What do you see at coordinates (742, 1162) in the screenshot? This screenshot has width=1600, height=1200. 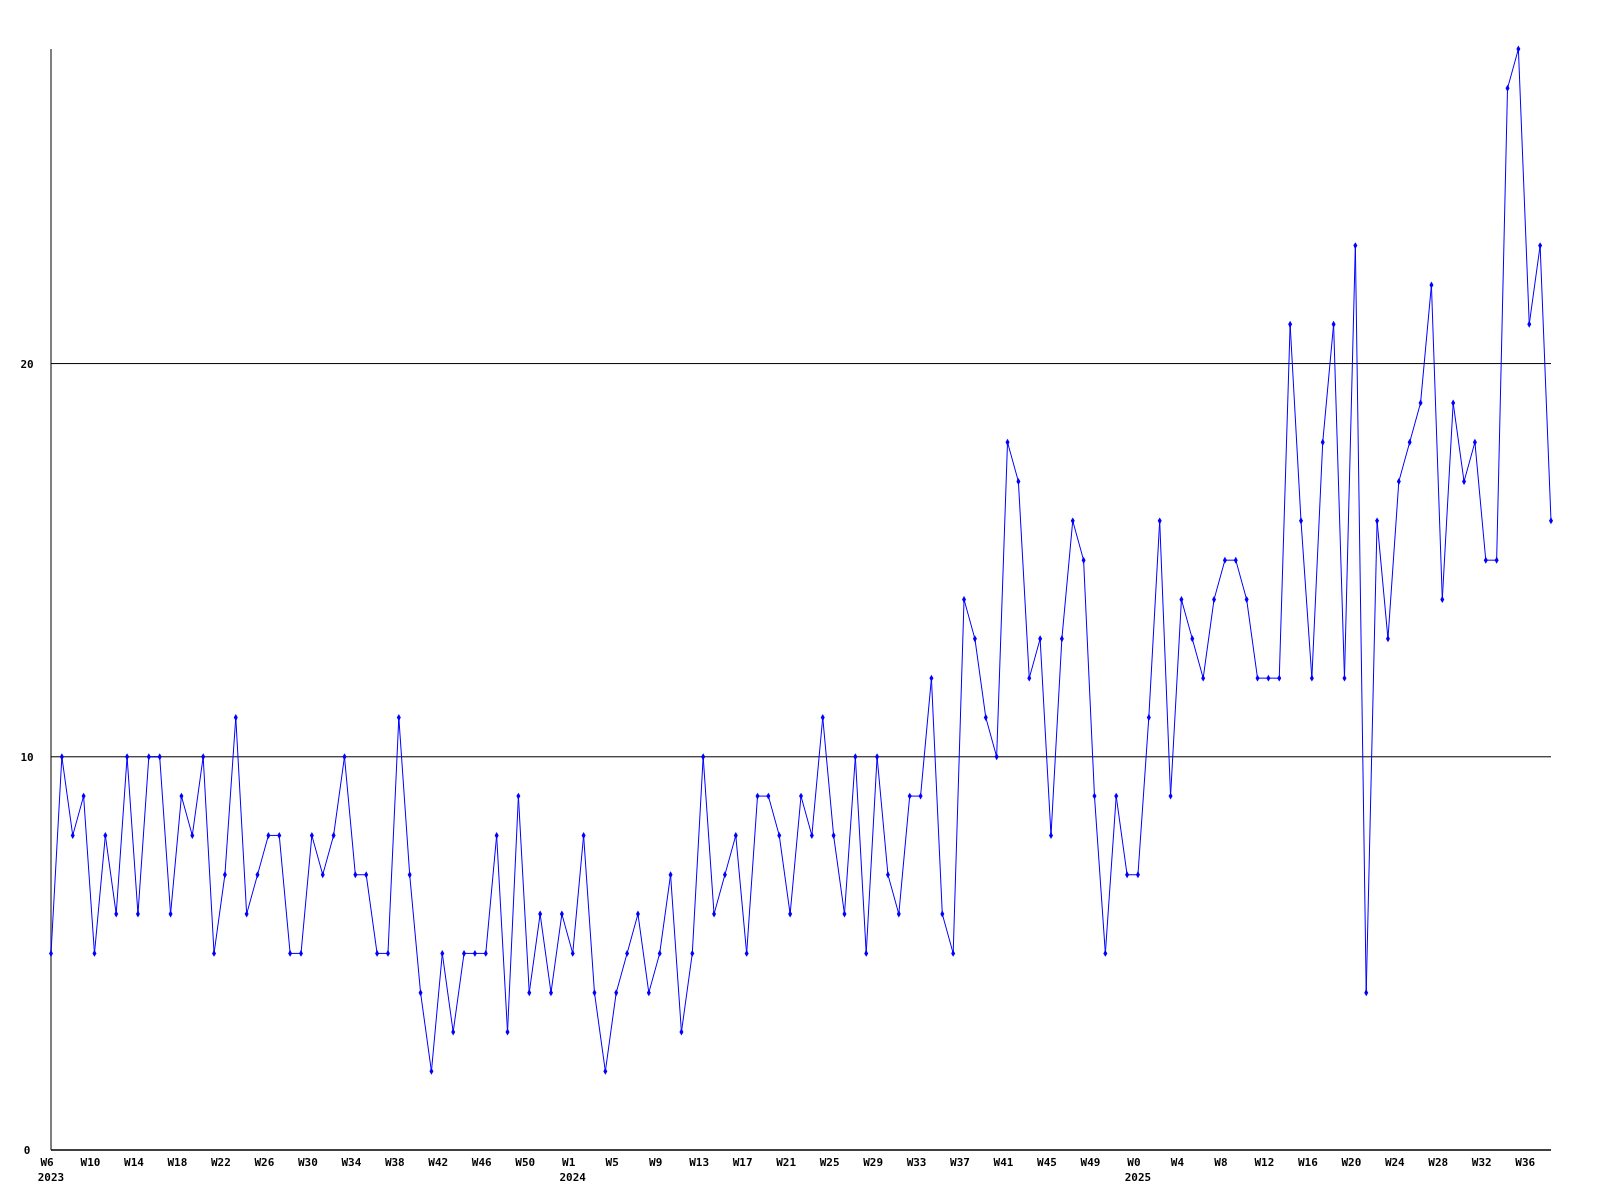 I see `x-tick-label: W17` at bounding box center [742, 1162].